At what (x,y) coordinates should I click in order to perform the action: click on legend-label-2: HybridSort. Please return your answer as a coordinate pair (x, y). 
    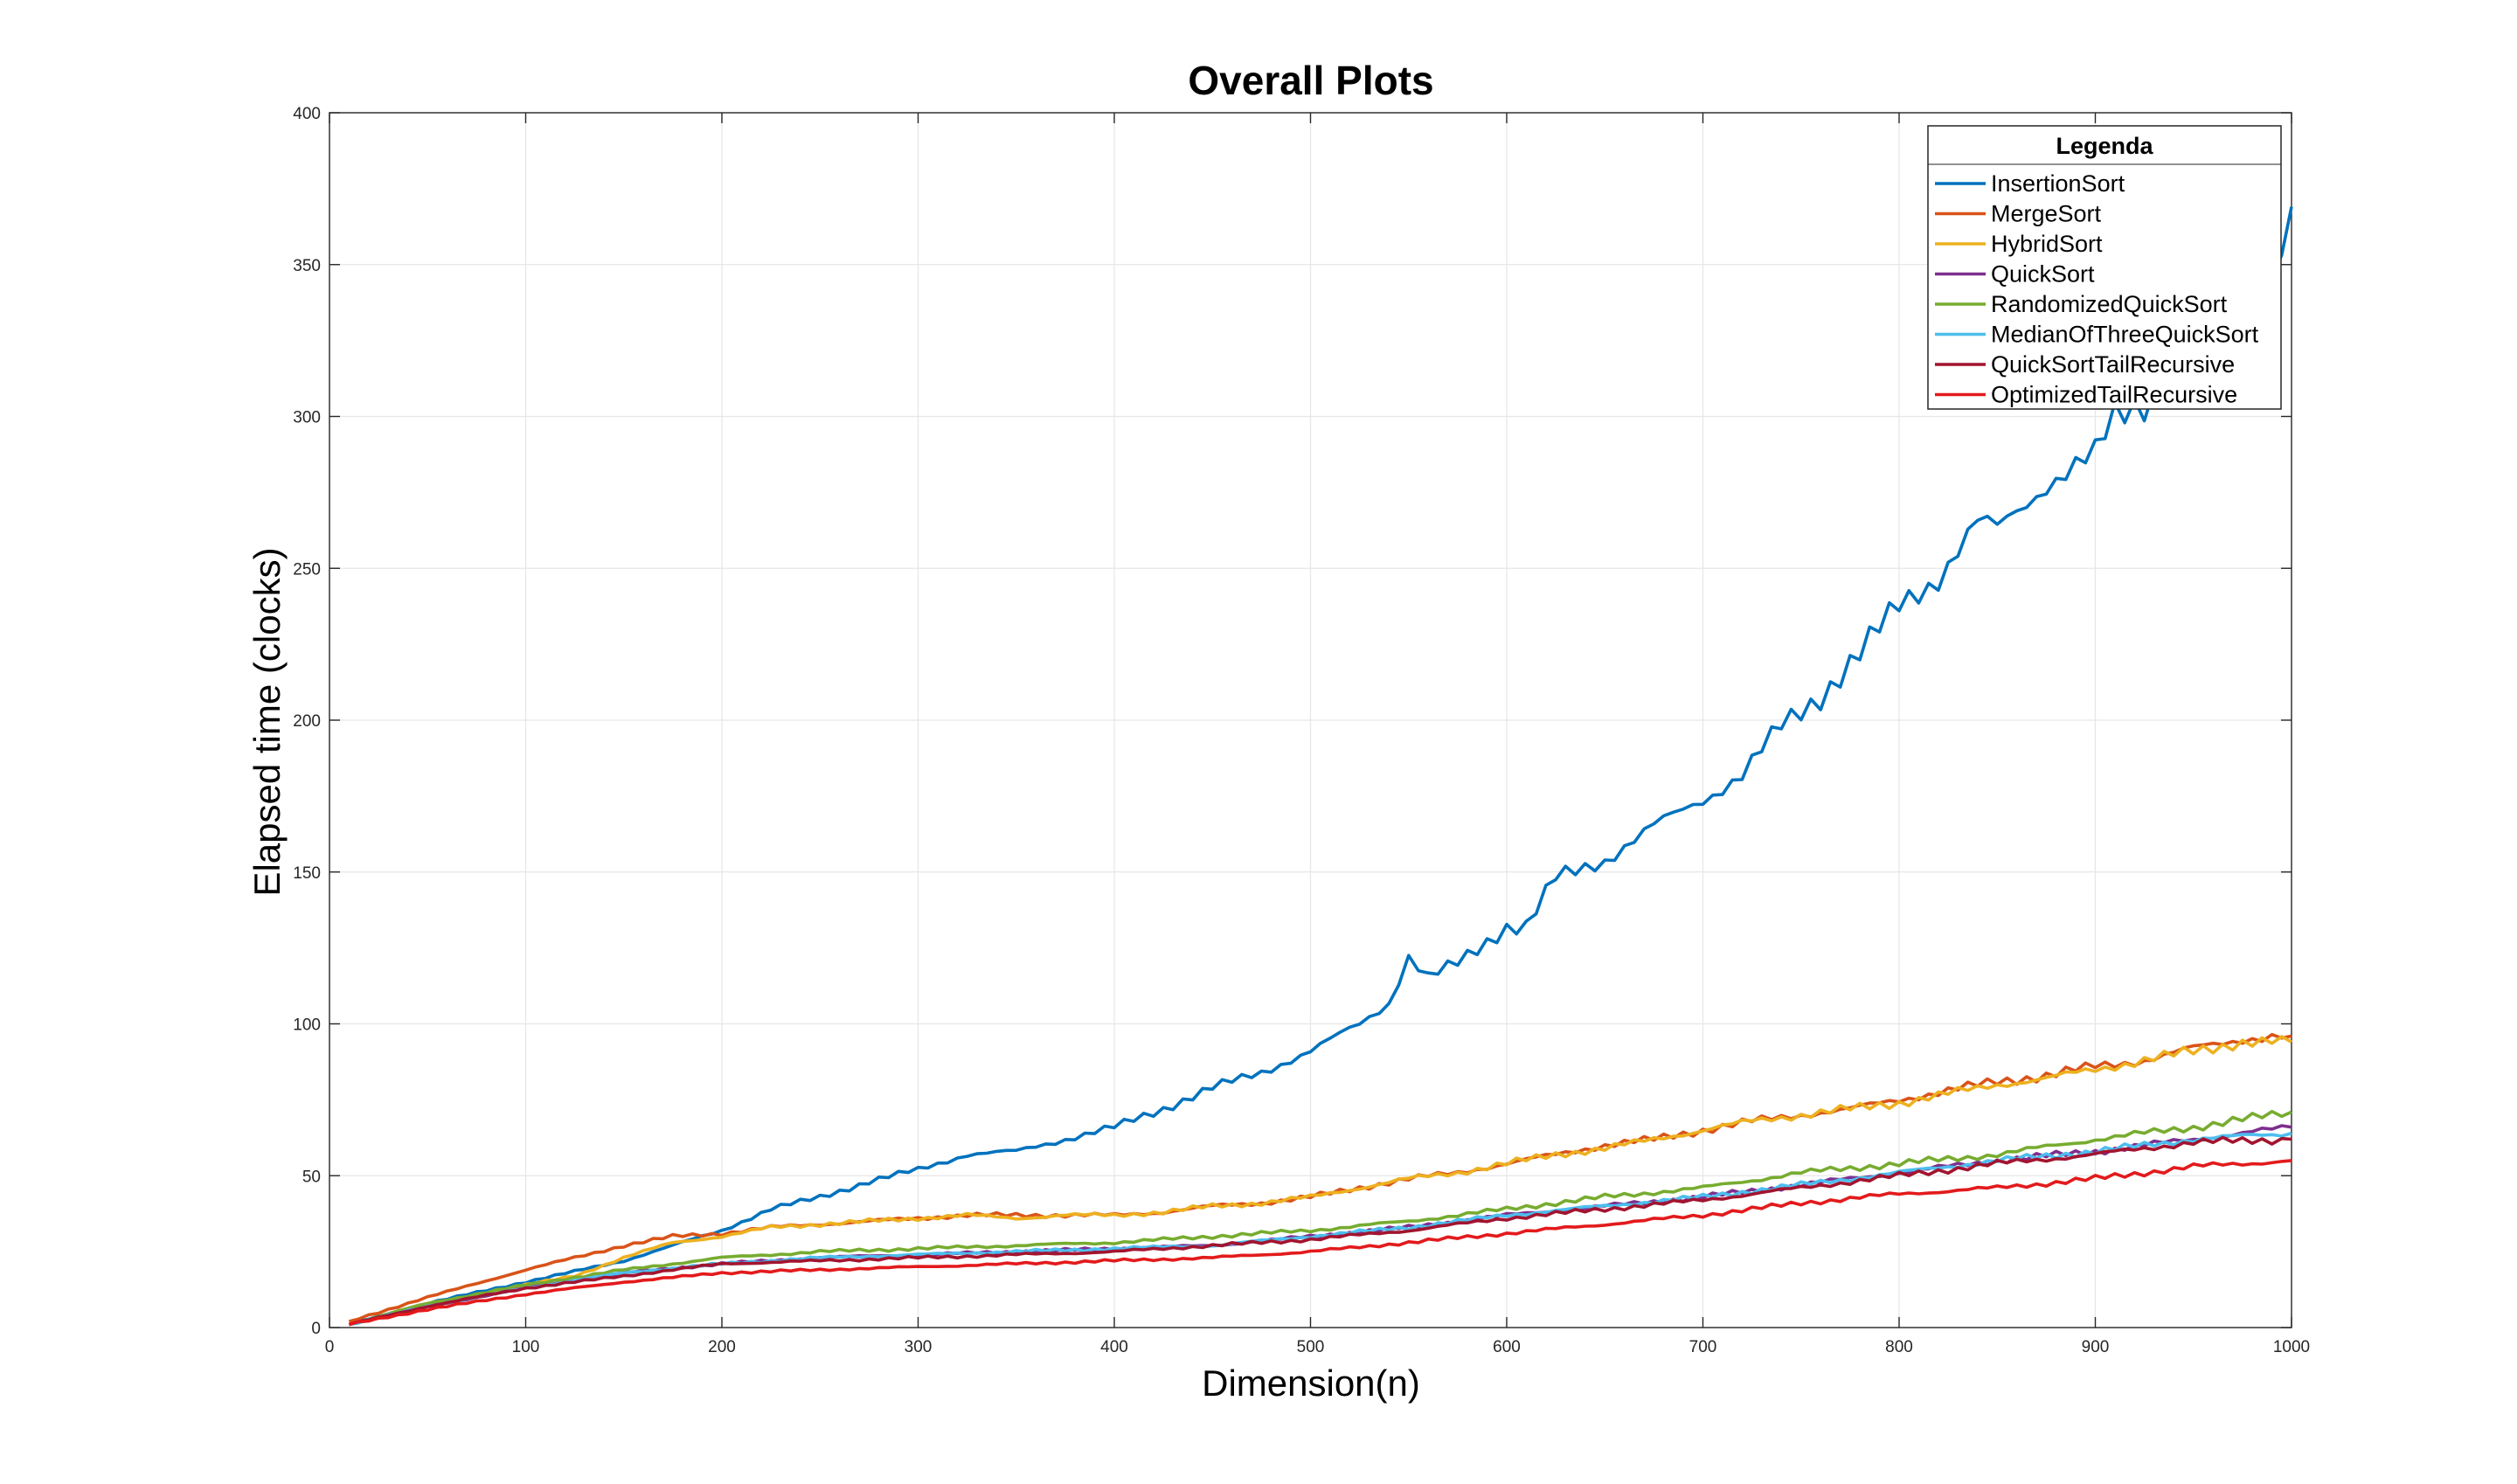
    Looking at the image, I should click on (2047, 244).